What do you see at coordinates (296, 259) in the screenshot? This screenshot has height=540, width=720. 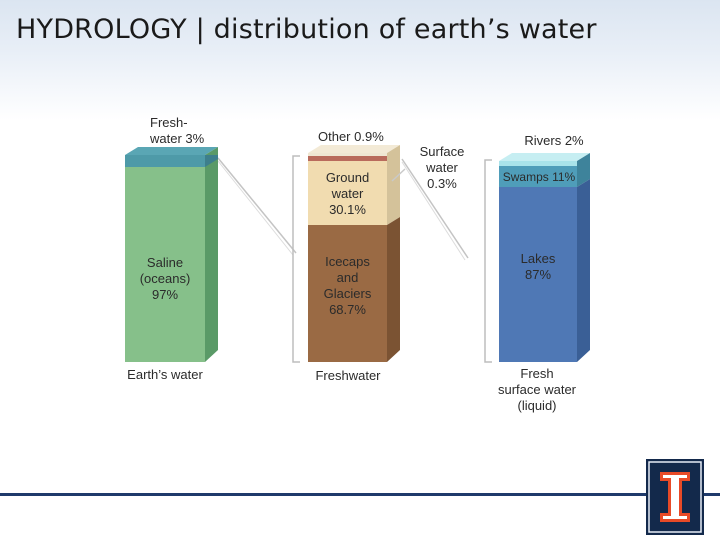 I see `freshwater-bracket` at bounding box center [296, 259].